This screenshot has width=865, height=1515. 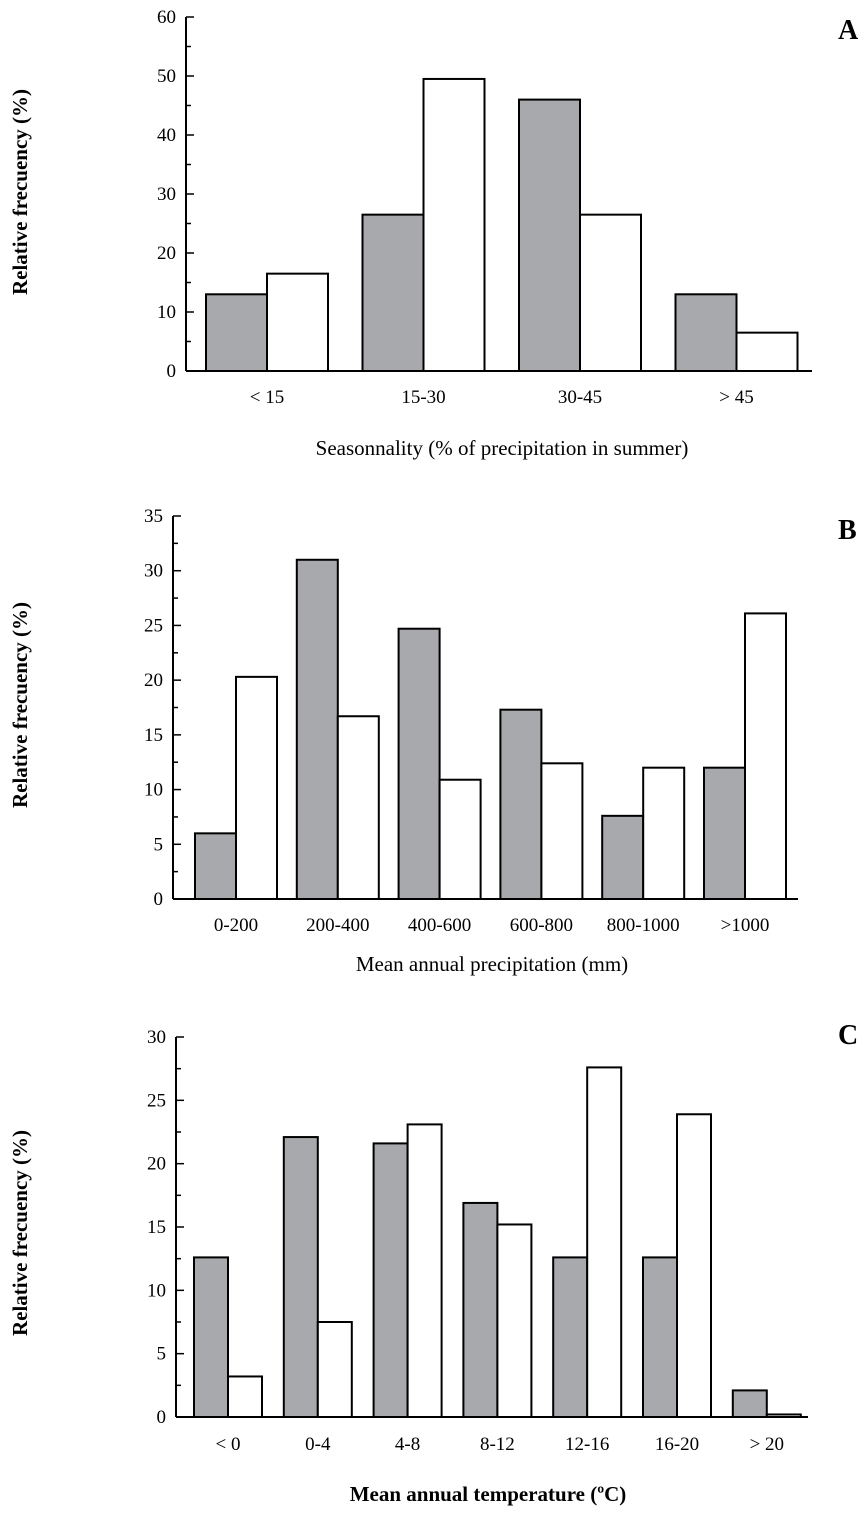 I want to click on y-tick-label: 60, so click(x=166, y=17).